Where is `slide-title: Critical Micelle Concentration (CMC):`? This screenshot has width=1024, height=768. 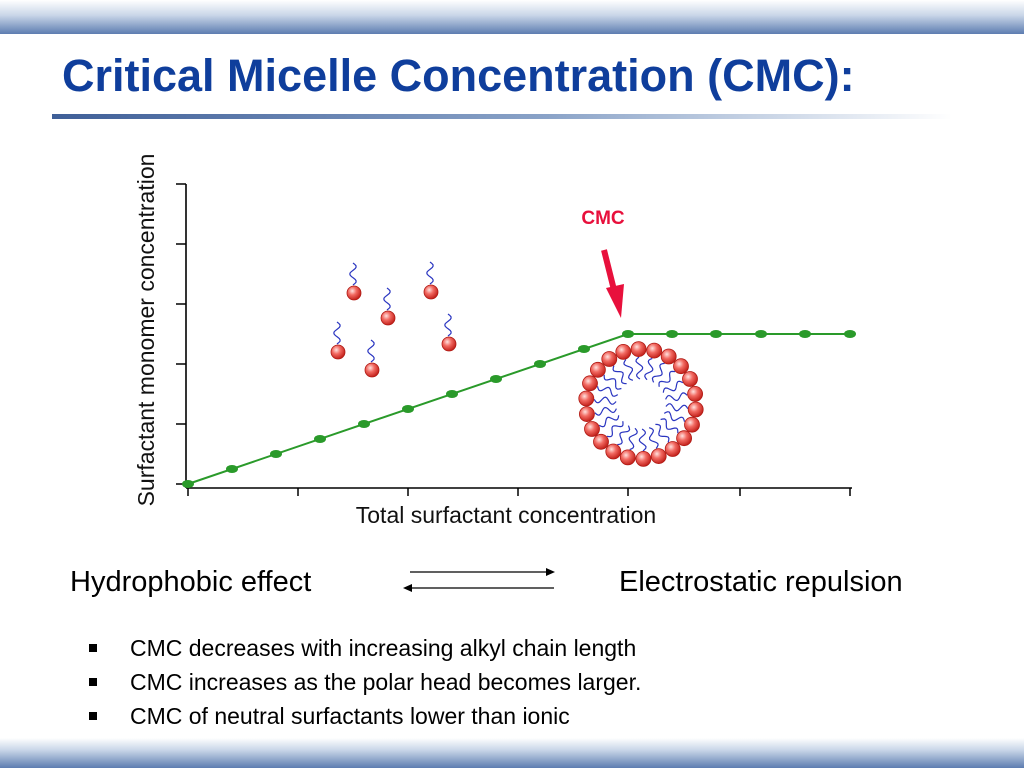
slide-title: Critical Micelle Concentration (CMC): is located at coordinates (458, 75).